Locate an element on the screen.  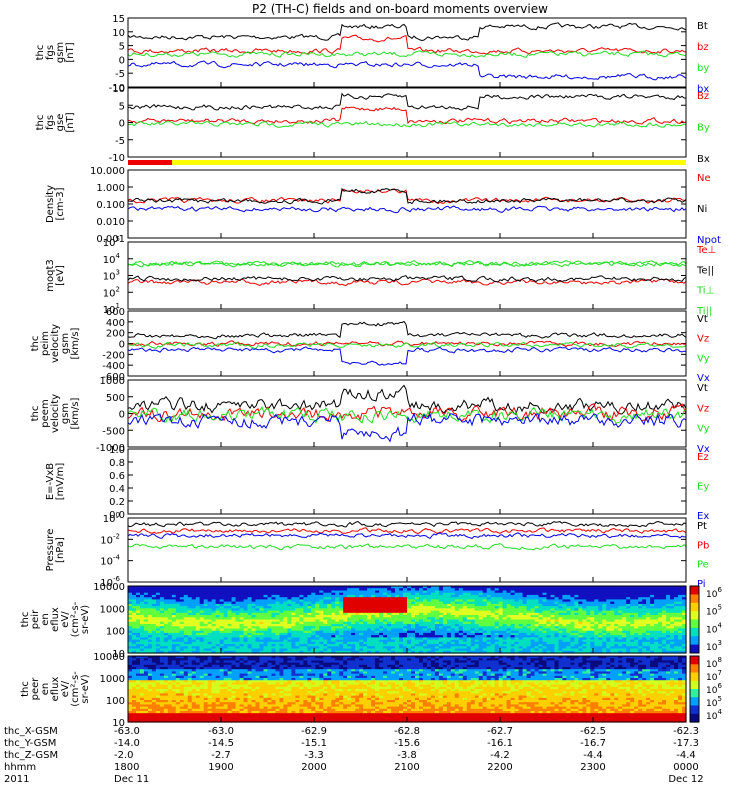
y-tick-label: 500 is located at coordinates (115, 398).